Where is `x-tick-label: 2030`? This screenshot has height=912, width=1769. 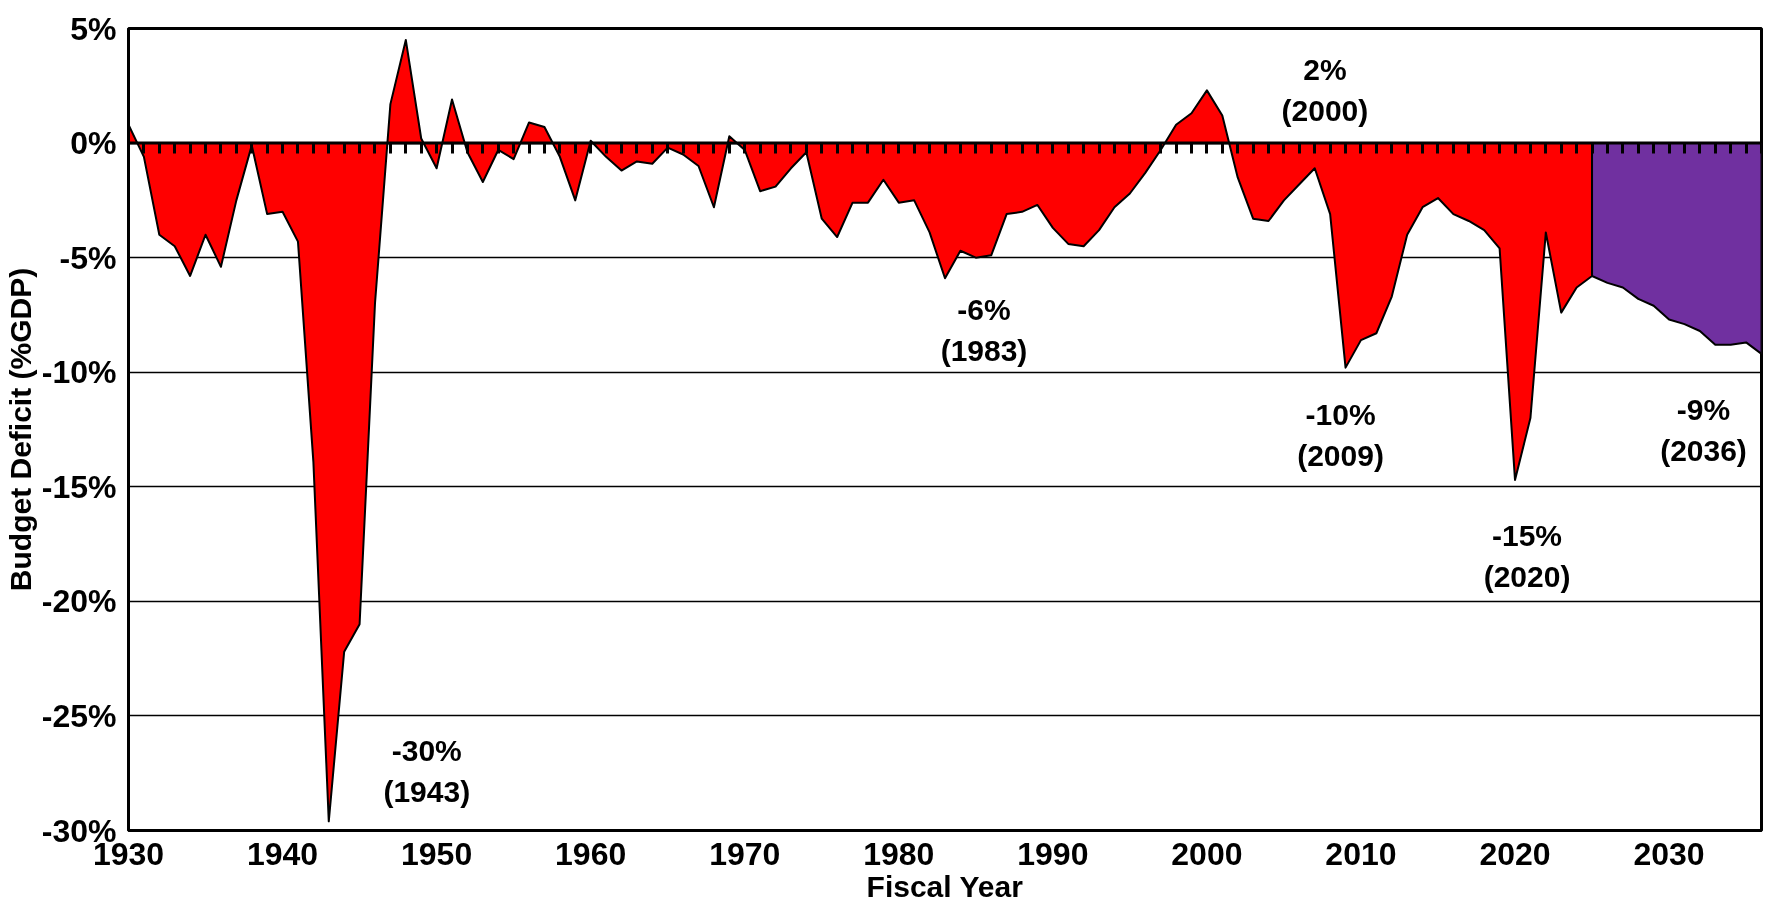
x-tick-label: 2030 is located at coordinates (1669, 853).